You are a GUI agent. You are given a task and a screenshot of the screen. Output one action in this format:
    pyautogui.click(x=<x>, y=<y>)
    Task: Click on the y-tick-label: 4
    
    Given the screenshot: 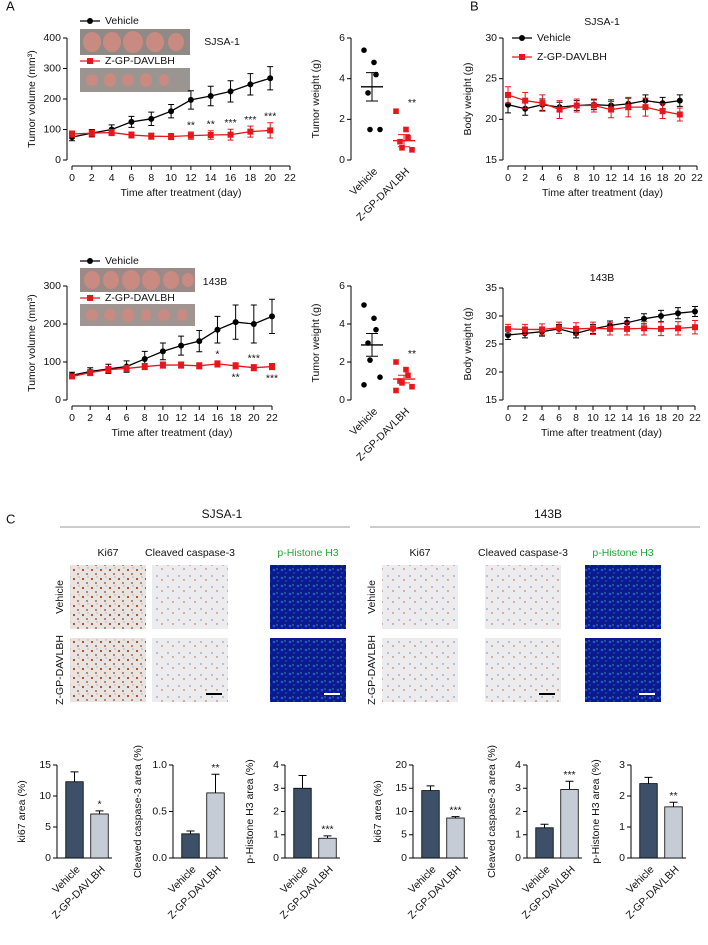 What is the action you would take?
    pyautogui.click(x=342, y=324)
    